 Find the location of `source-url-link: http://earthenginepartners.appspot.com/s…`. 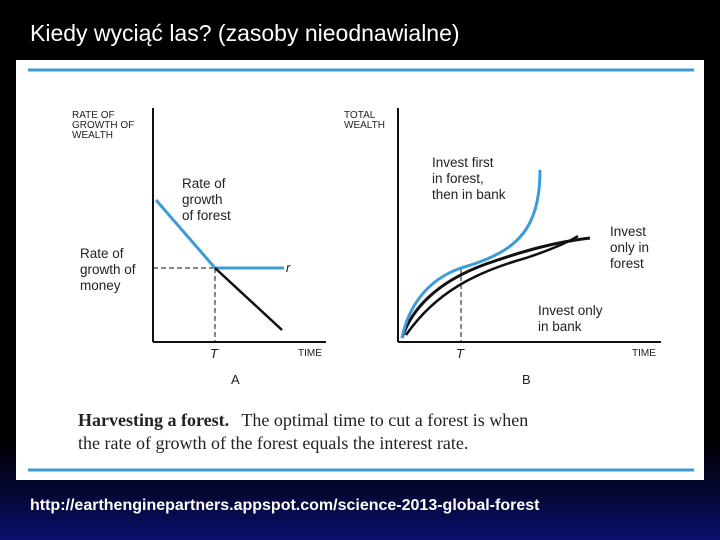

source-url-link: http://earthenginepartners.appspot.com/s… is located at coordinates (285, 505).